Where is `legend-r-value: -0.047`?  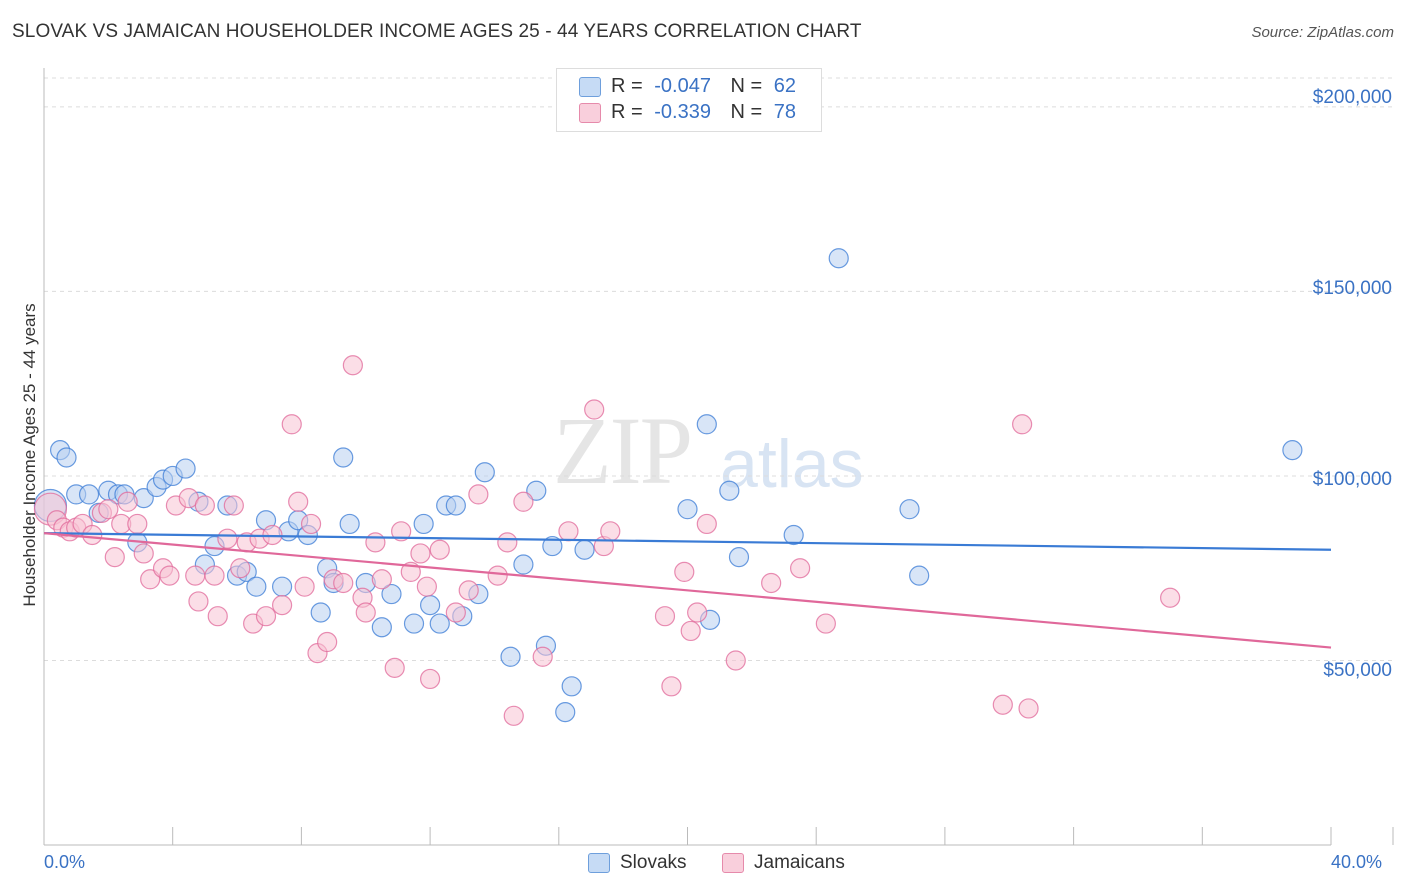
legend-r-value: -0.047 is located at coordinates (682, 86).